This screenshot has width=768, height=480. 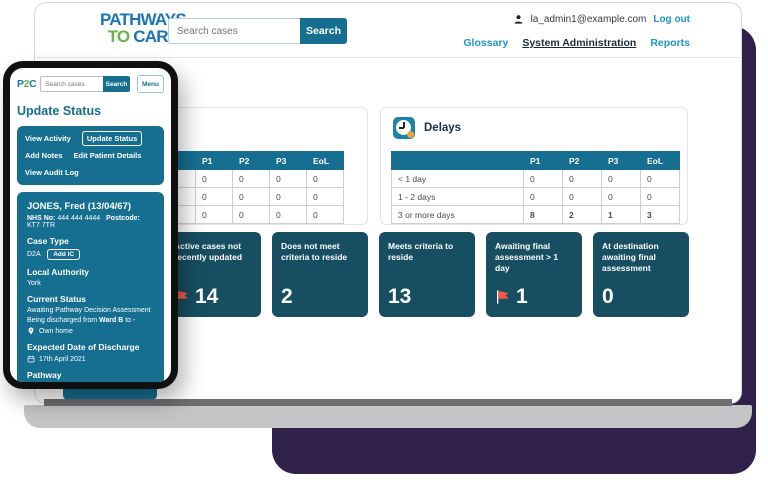 What do you see at coordinates (79, 206) in the screenshot?
I see `patient-name-dob: JONES, Fred (13/04/67)` at bounding box center [79, 206].